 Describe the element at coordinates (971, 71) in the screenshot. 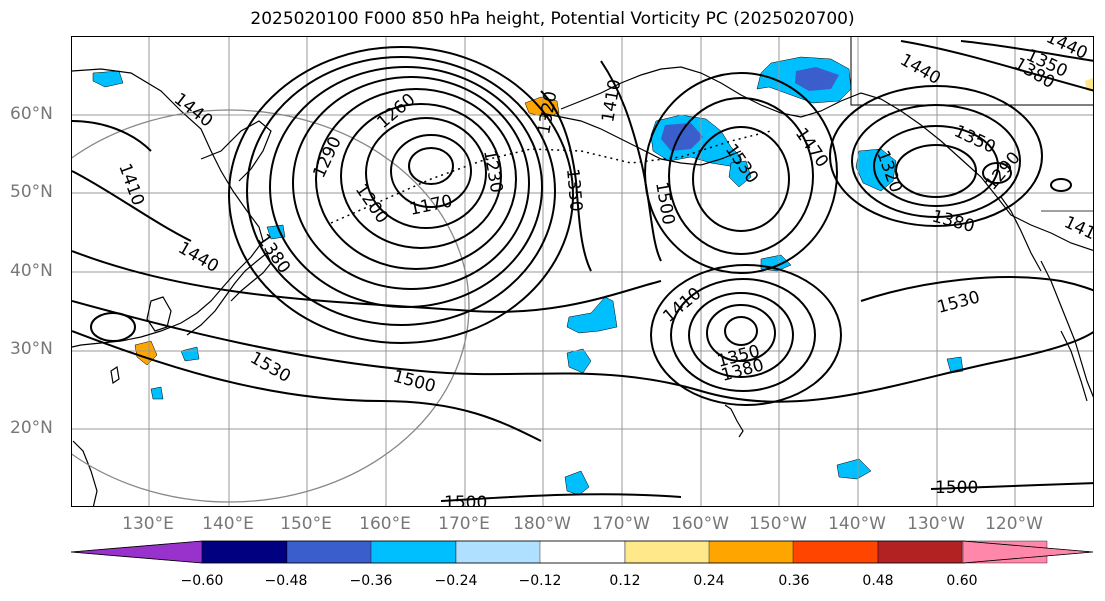

I see `coast-canada-box` at that location.